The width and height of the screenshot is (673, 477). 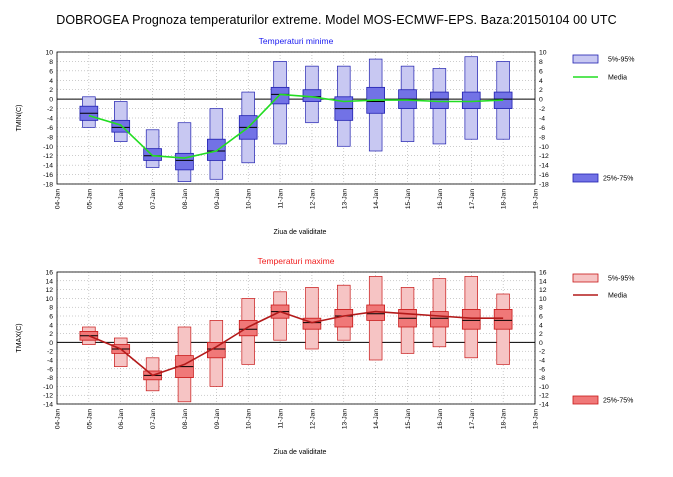 What do you see at coordinates (541, 81) in the screenshot?
I see `panel1-y-tick-label-right: 4` at bounding box center [541, 81].